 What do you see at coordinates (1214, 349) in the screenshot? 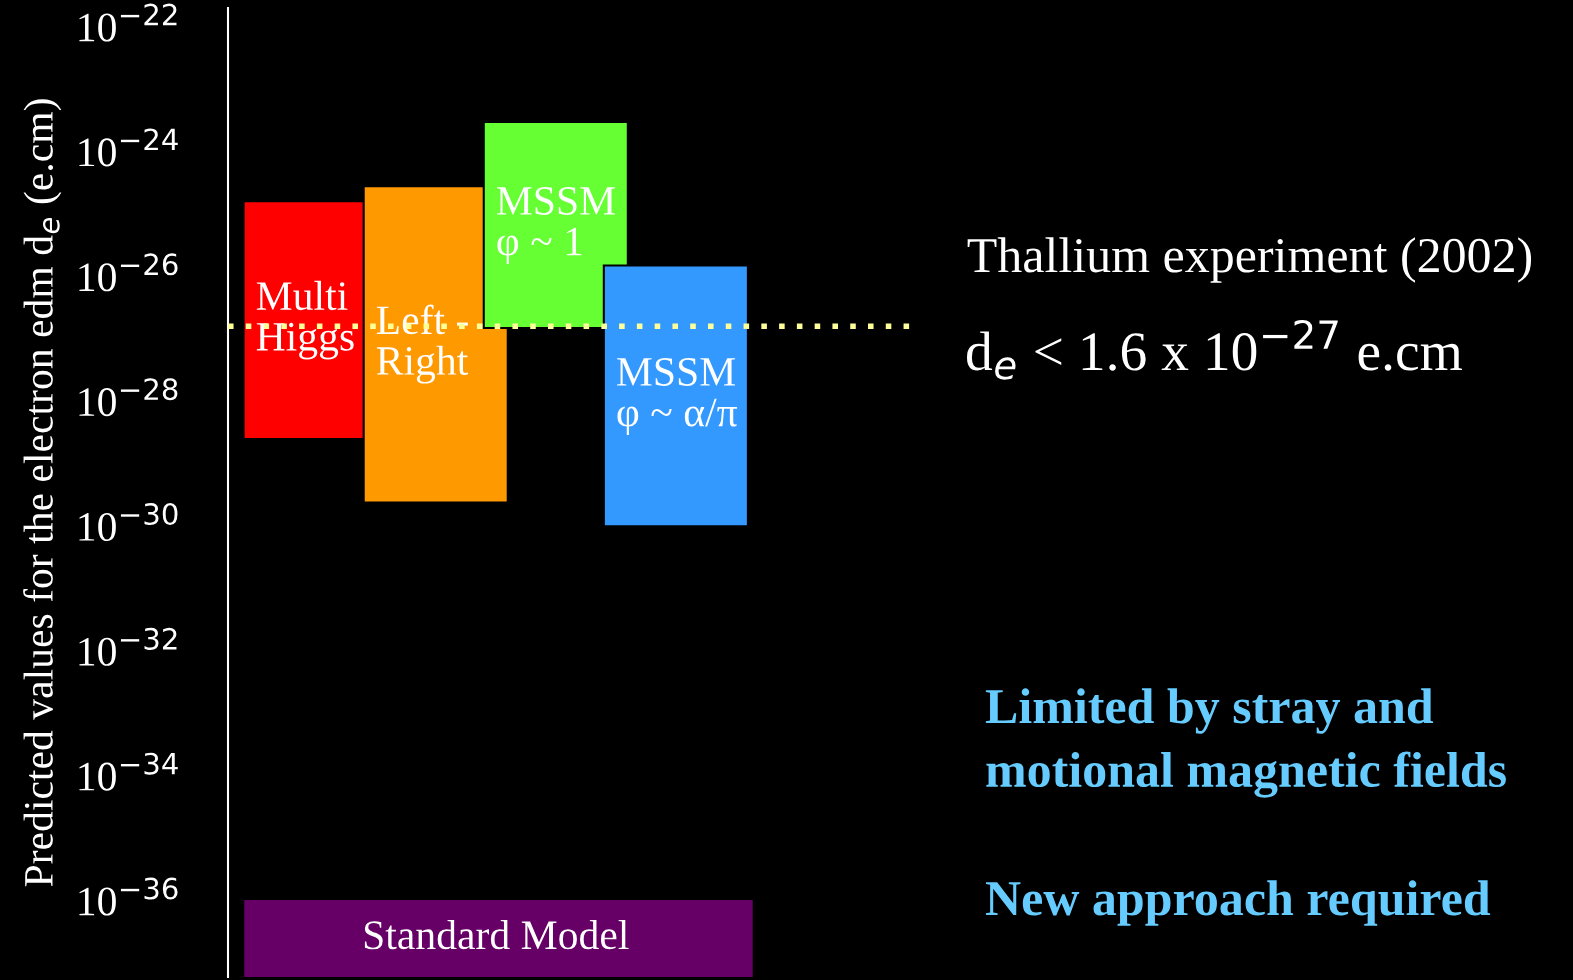
I see `ref-line-label: d$_{e}$ < 1.6 x 10$^{−27}$ e.cm` at bounding box center [1214, 349].